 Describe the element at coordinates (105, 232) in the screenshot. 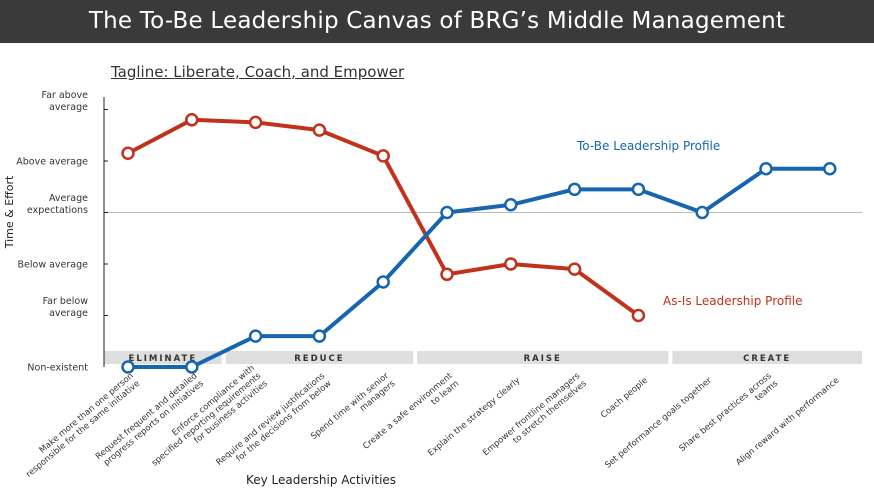

I see `axes` at that location.